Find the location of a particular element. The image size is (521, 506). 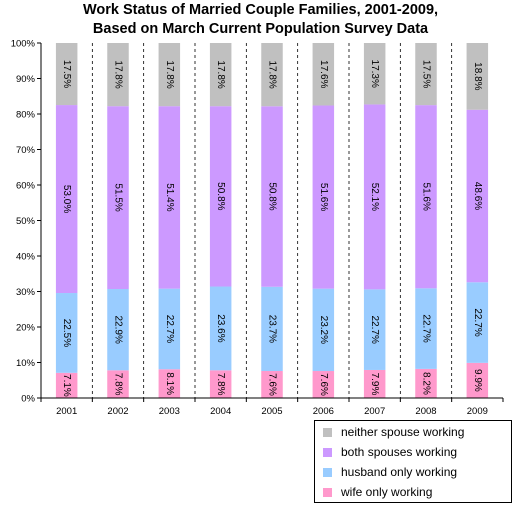

x-tick-label: 2005 is located at coordinates (271, 411).